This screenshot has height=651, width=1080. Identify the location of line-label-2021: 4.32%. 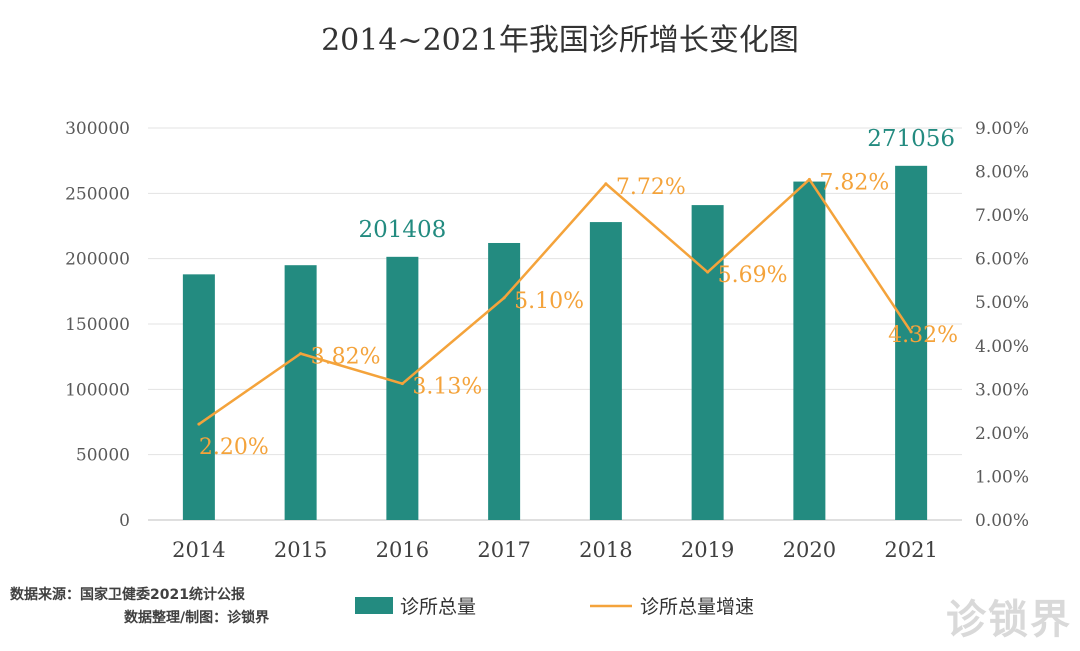
(923, 335).